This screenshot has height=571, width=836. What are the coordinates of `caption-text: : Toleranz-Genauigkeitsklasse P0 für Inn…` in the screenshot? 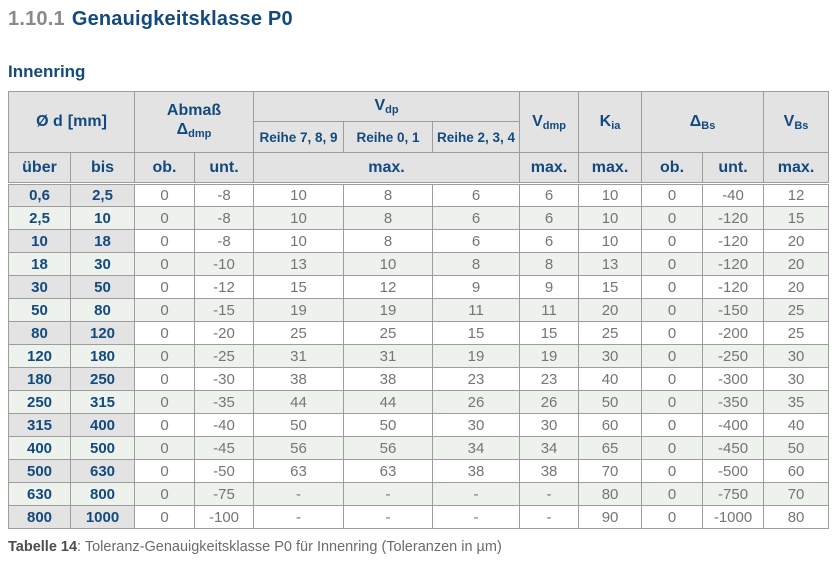 It's located at (289, 547).